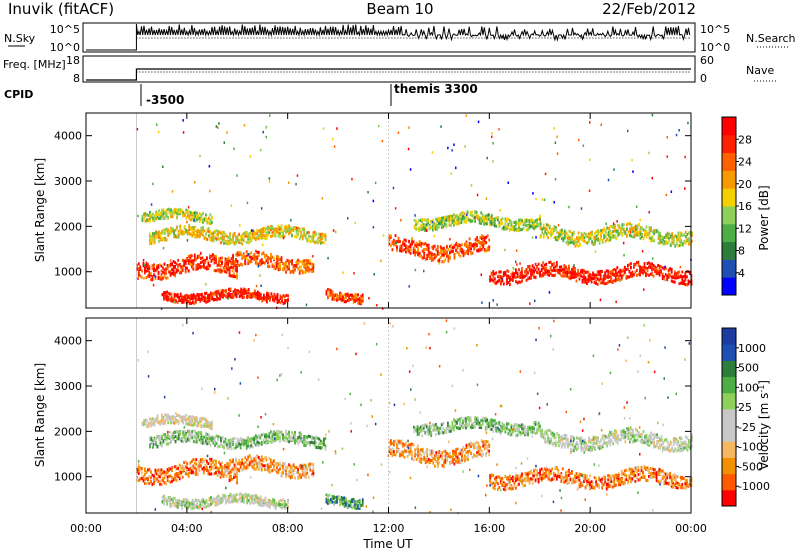 The height and width of the screenshot is (554, 800). What do you see at coordinates (649, 9) in the screenshot?
I see `date-title: 22/Feb/2012` at bounding box center [649, 9].